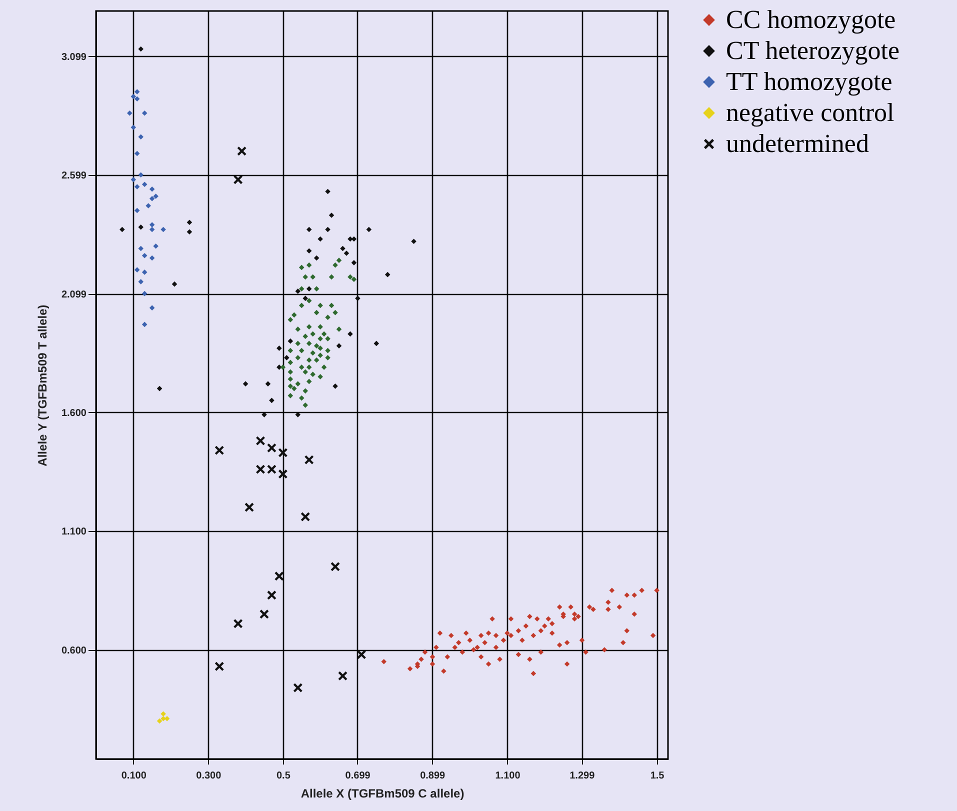 The image size is (957, 811). Describe the element at coordinates (283, 776) in the screenshot. I see `x-tick-label: 0.5` at that location.